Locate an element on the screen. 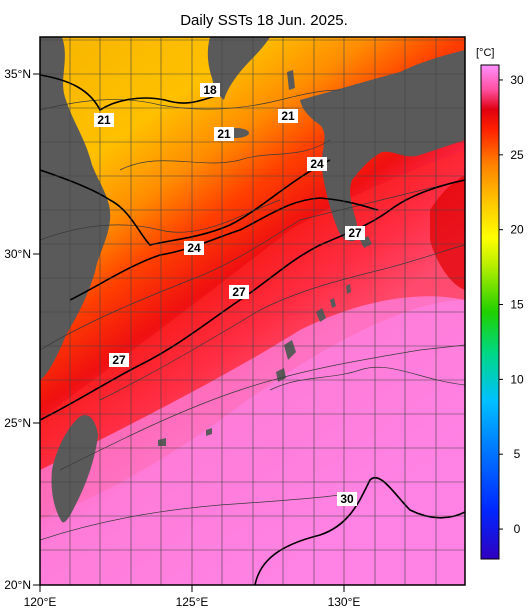  red-core-east is located at coordinates (447, 232).